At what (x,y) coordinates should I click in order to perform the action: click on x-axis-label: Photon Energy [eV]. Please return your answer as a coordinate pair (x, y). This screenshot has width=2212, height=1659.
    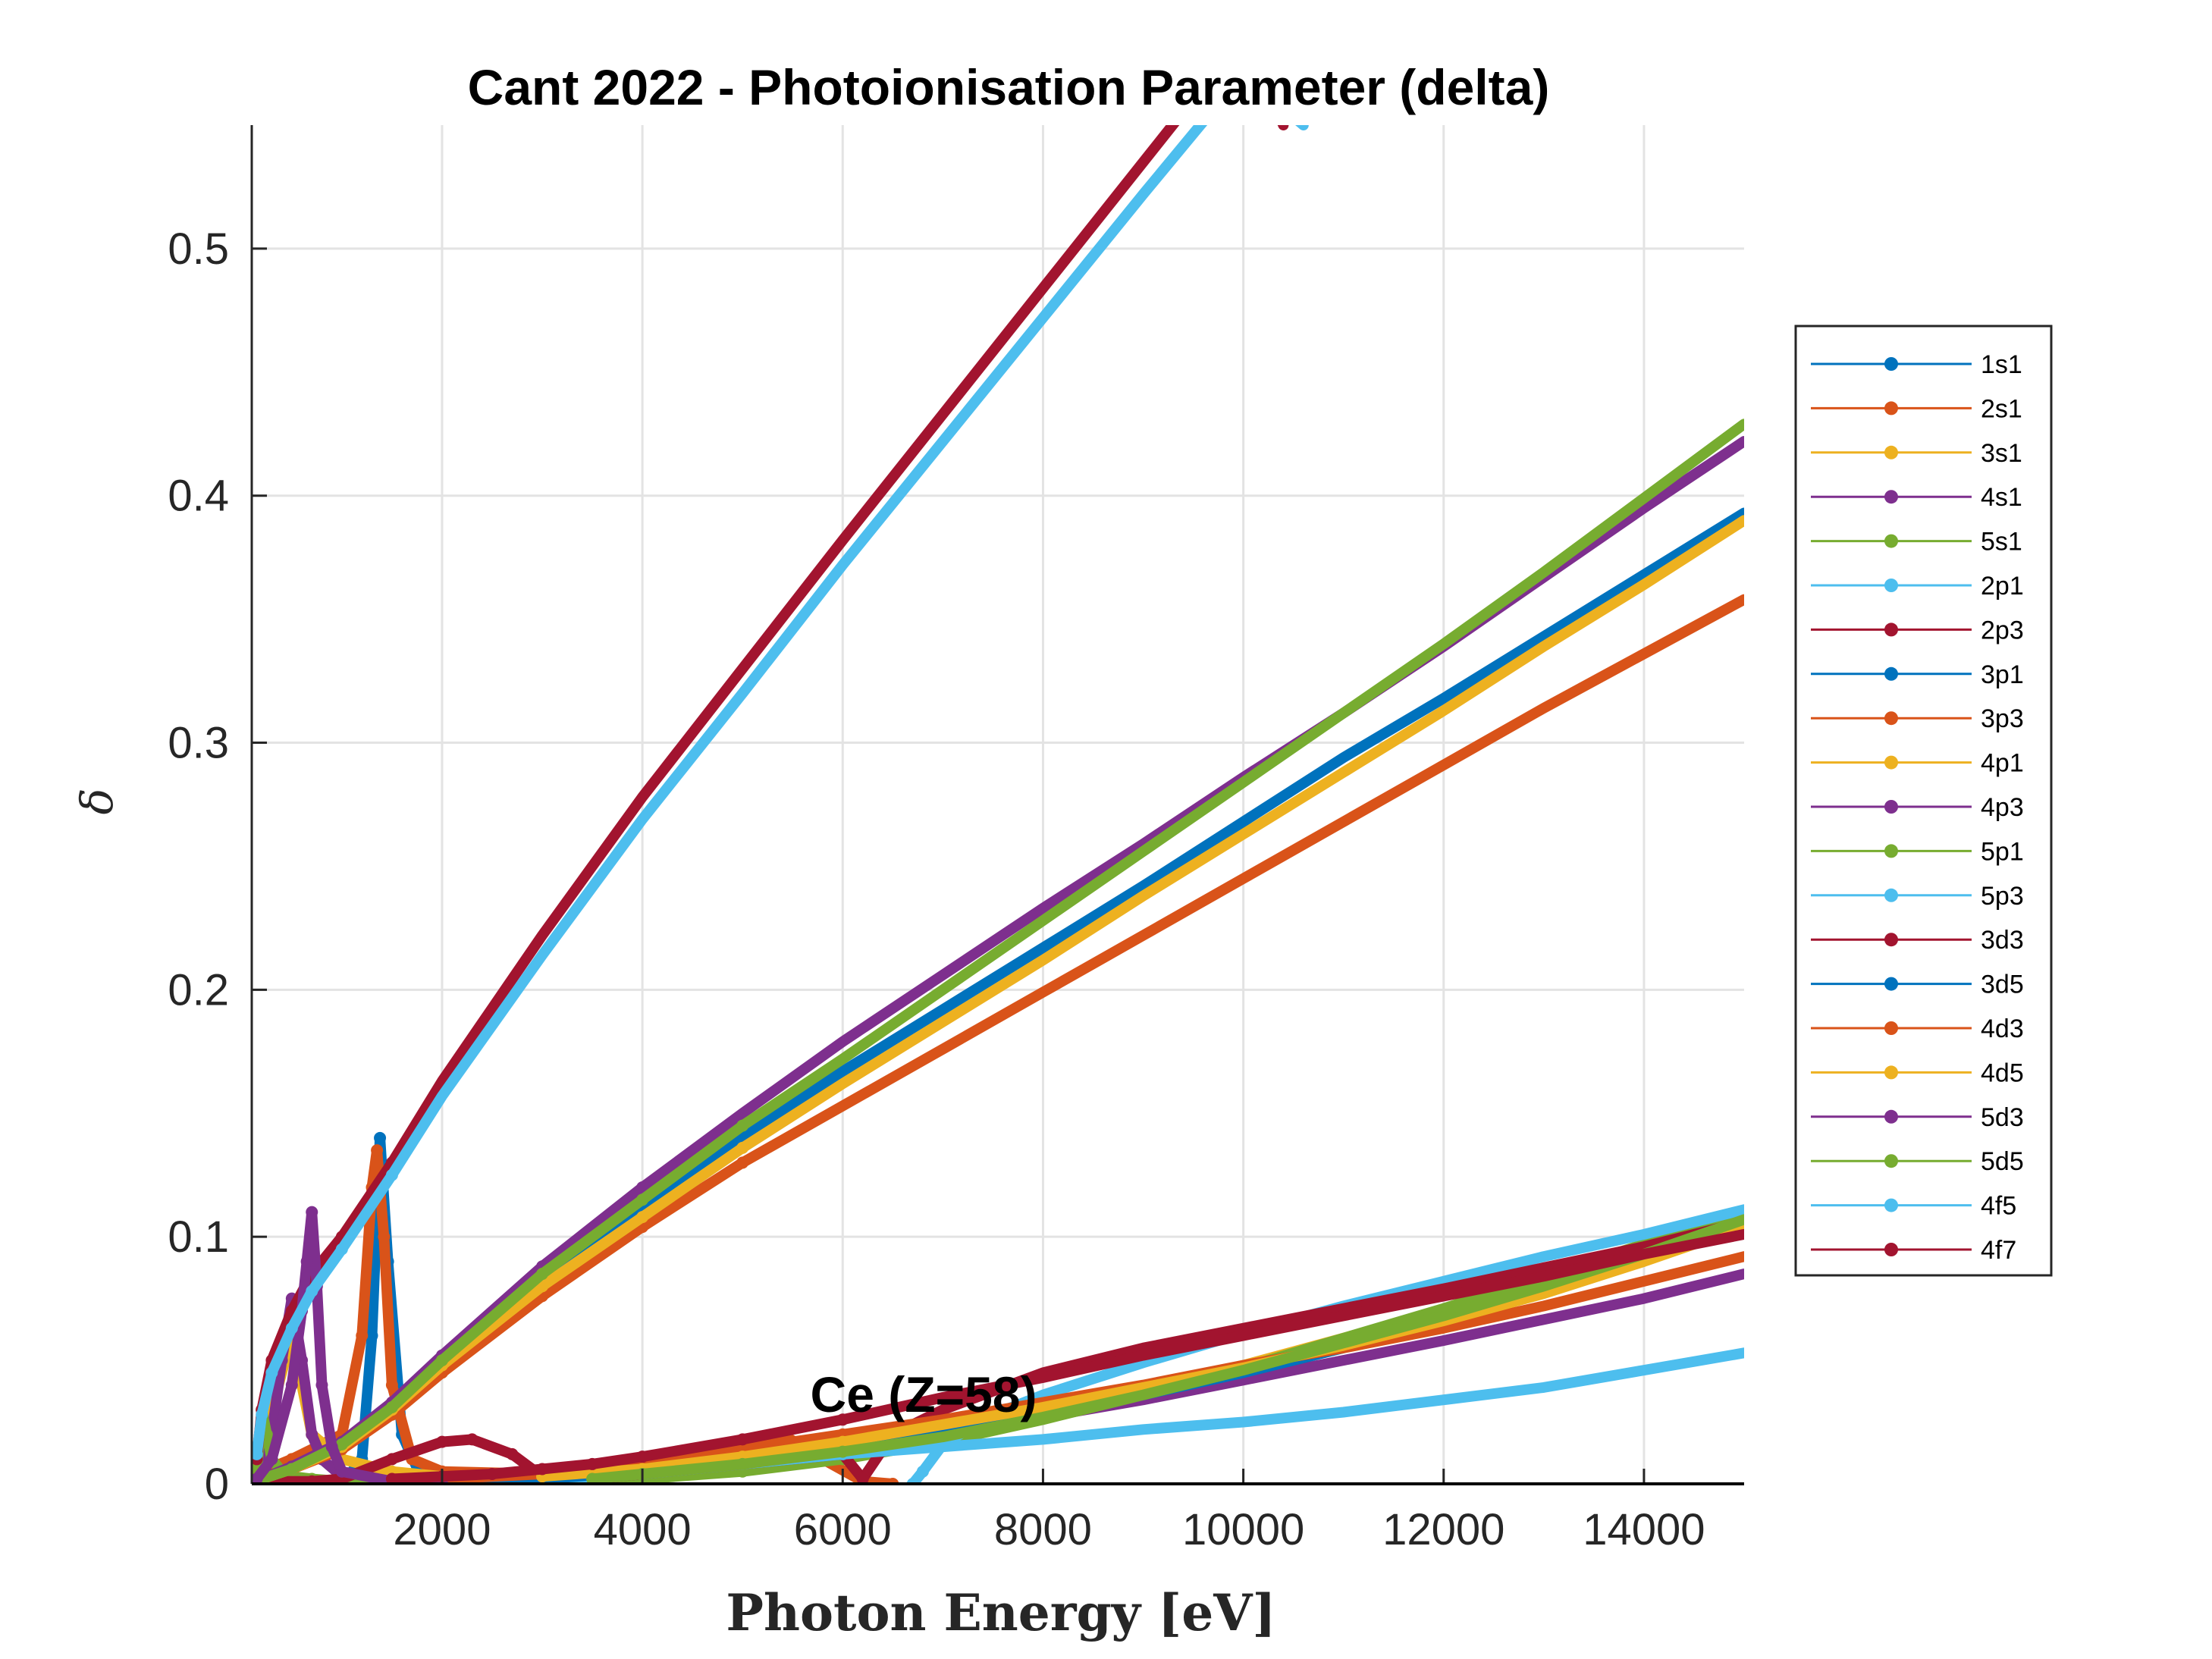
    Looking at the image, I should click on (1000, 1613).